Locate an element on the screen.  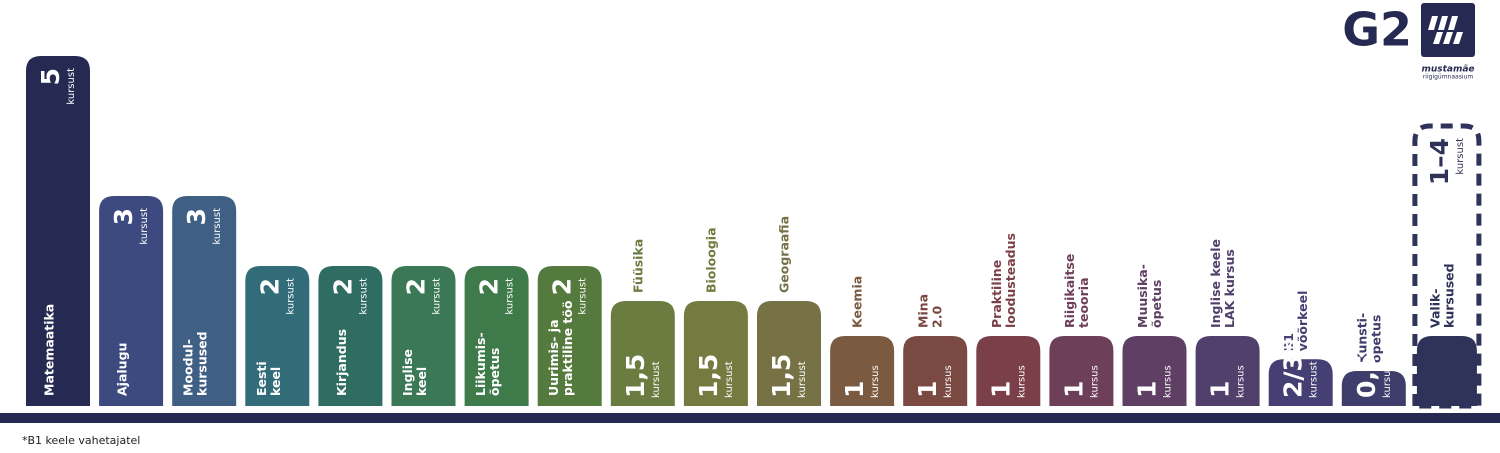
bar-label: Moodul-kursused is located at coordinates (195, 363).